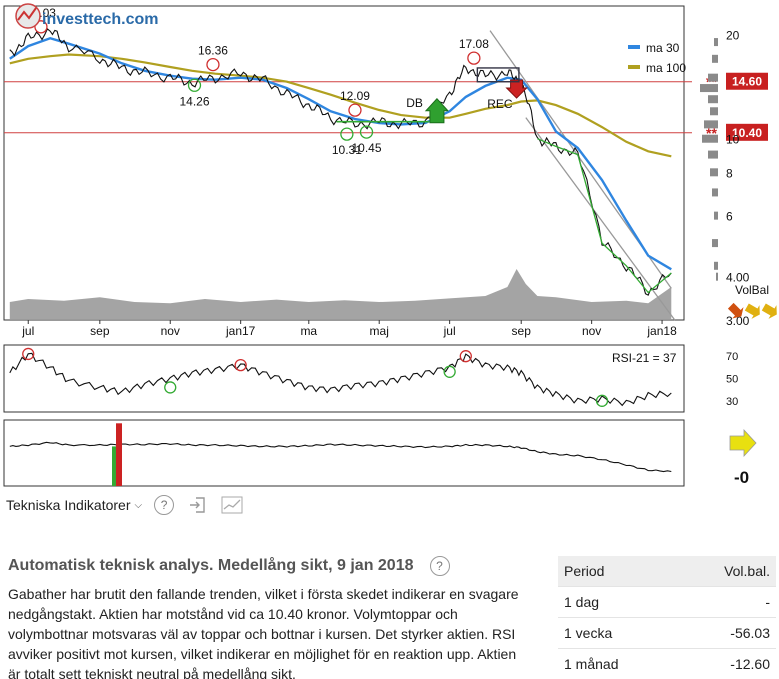  Describe the element at coordinates (738, 278) in the screenshot. I see `y-tick-label: 4.00` at that location.